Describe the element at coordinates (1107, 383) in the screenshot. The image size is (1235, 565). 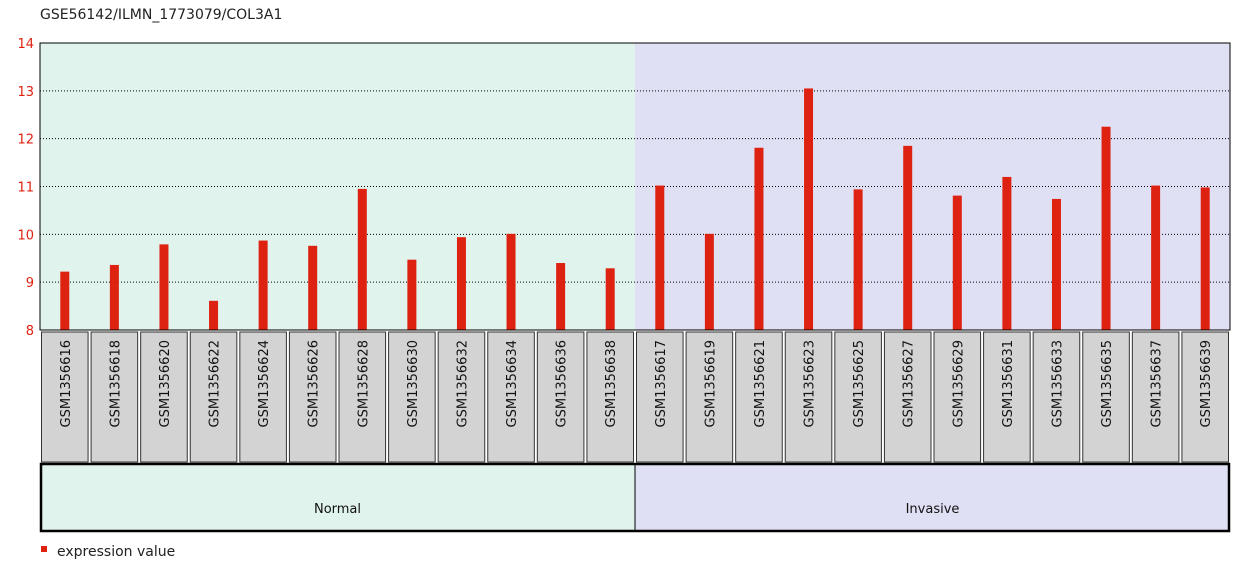
I see `category-label: GSM1356635` at that location.